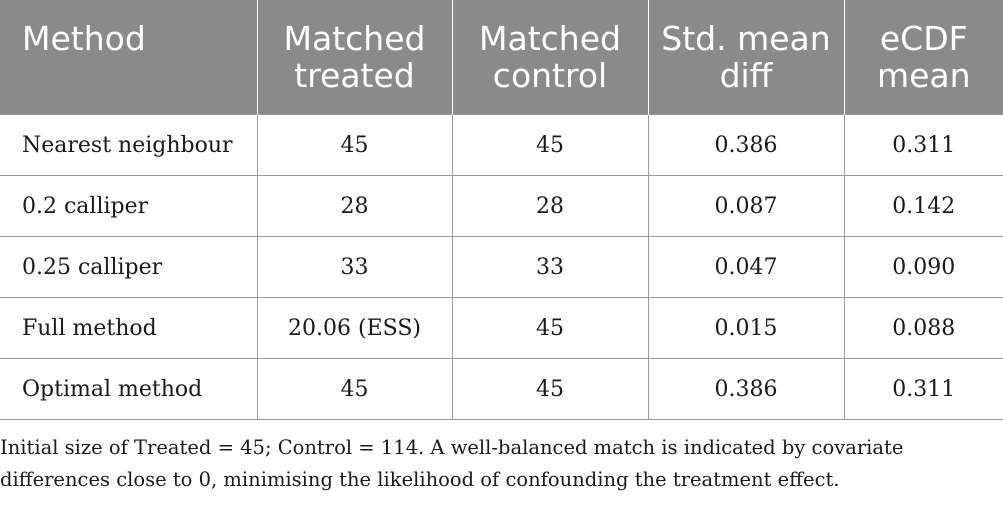 Image resolution: width=1003 pixels, height=511 pixels. I want to click on cell-method: 0.2 calliper, so click(129, 206).